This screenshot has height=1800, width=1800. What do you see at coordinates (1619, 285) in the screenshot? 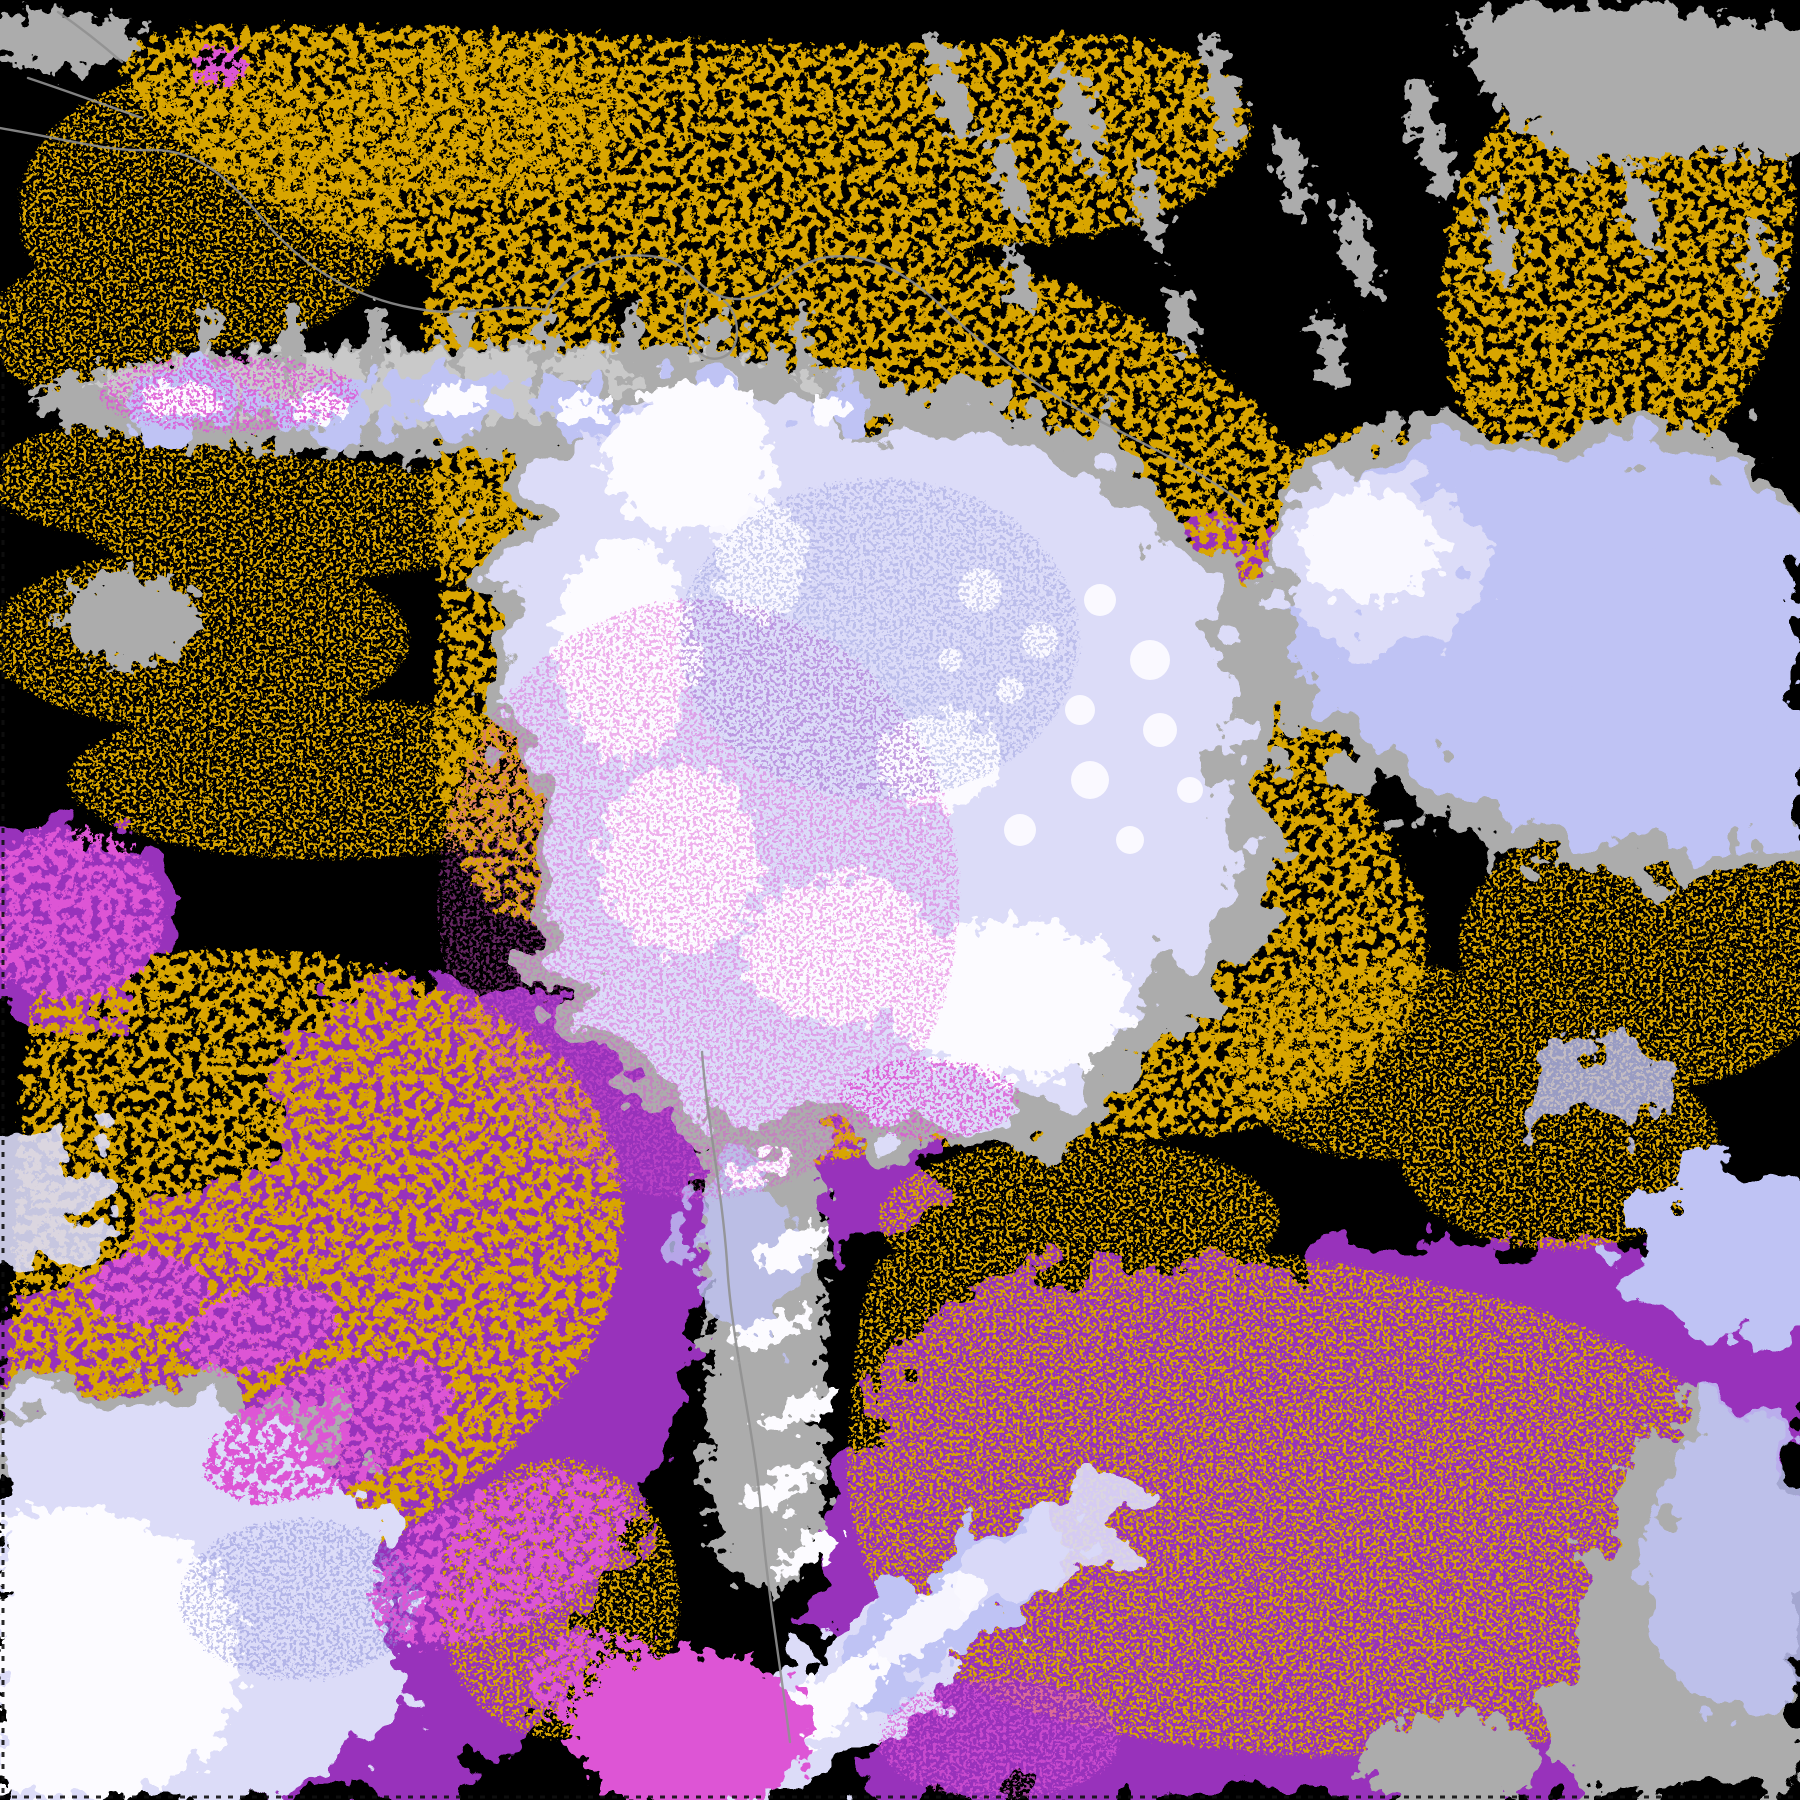
I see `gold-field` at bounding box center [1619, 285].